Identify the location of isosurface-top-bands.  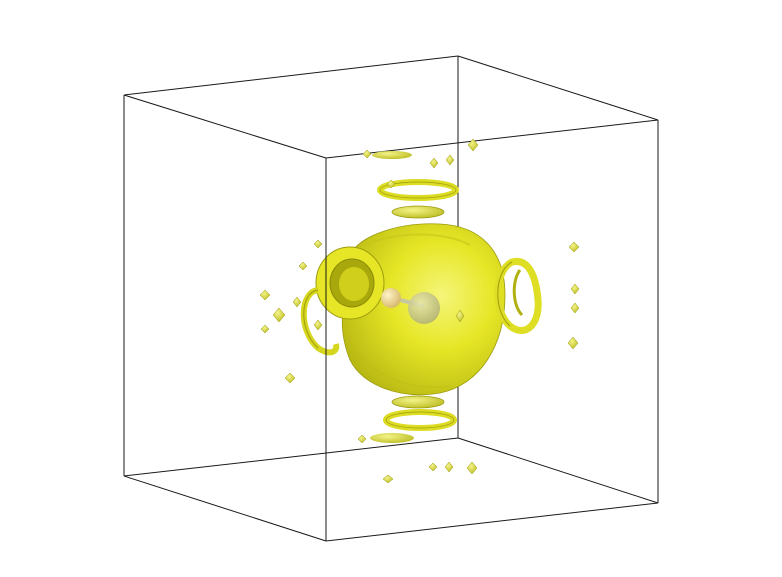
(415, 185).